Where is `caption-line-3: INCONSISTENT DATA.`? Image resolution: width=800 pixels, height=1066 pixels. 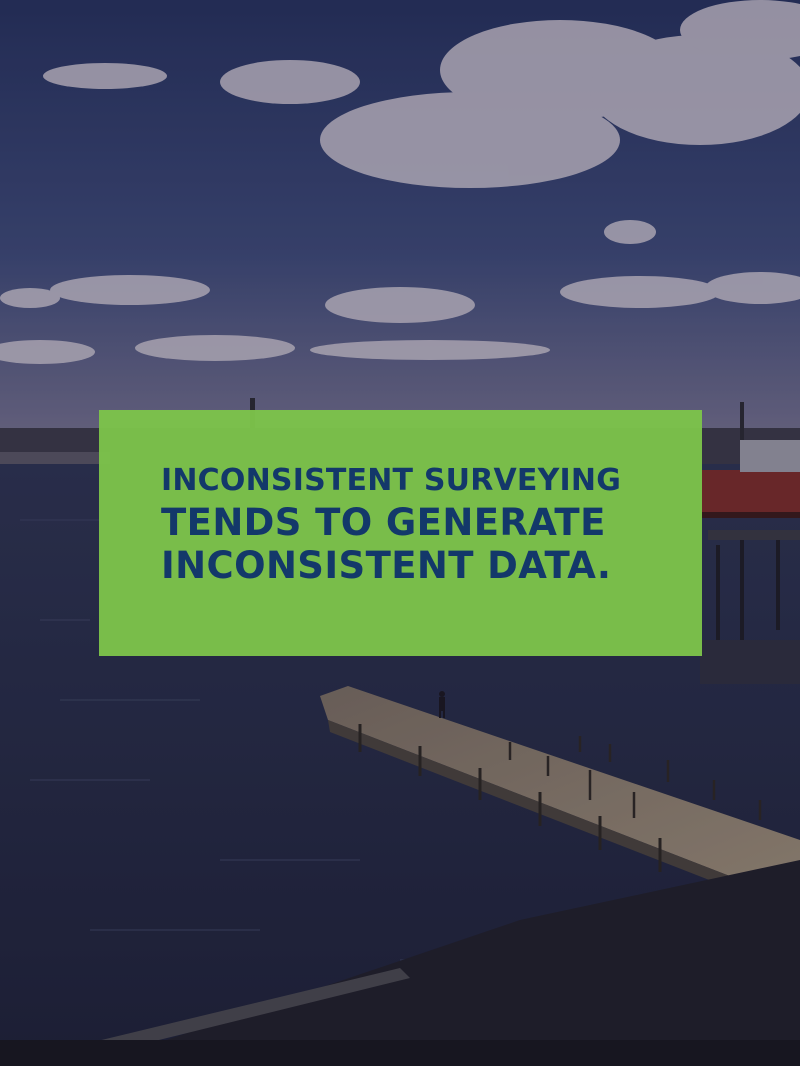 caption-line-3: INCONSISTENT DATA. is located at coordinates (386, 565).